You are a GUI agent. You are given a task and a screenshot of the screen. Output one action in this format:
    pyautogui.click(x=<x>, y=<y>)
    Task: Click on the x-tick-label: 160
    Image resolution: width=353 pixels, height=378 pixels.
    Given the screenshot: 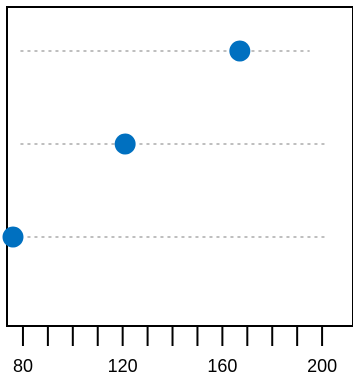 What is the action you would take?
    pyautogui.click(x=222, y=366)
    